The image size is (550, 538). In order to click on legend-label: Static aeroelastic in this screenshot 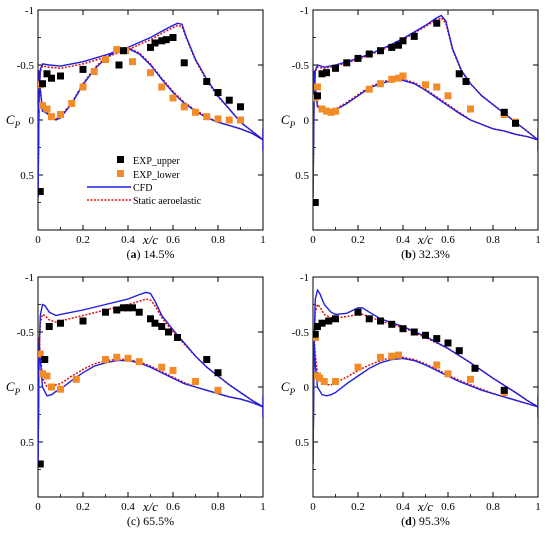, I will do `click(167, 201)`.